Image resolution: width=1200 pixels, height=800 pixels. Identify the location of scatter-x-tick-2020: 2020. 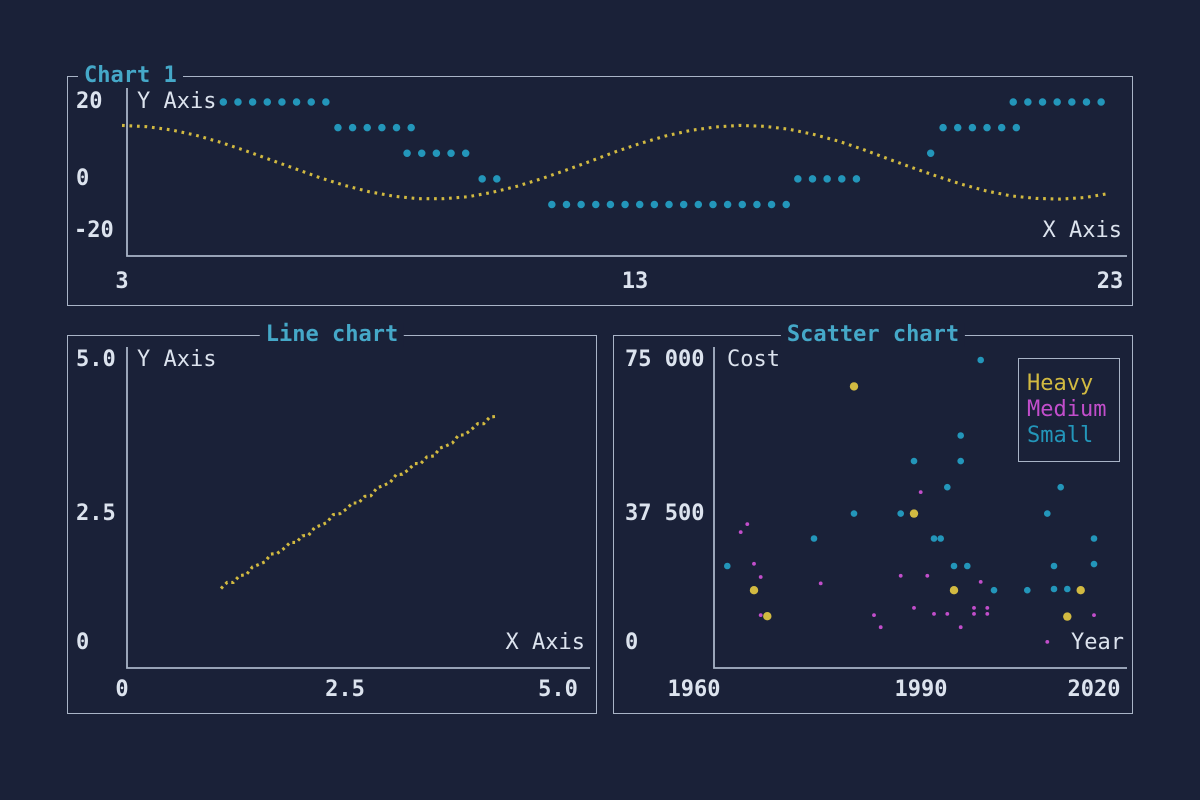
(1094, 689).